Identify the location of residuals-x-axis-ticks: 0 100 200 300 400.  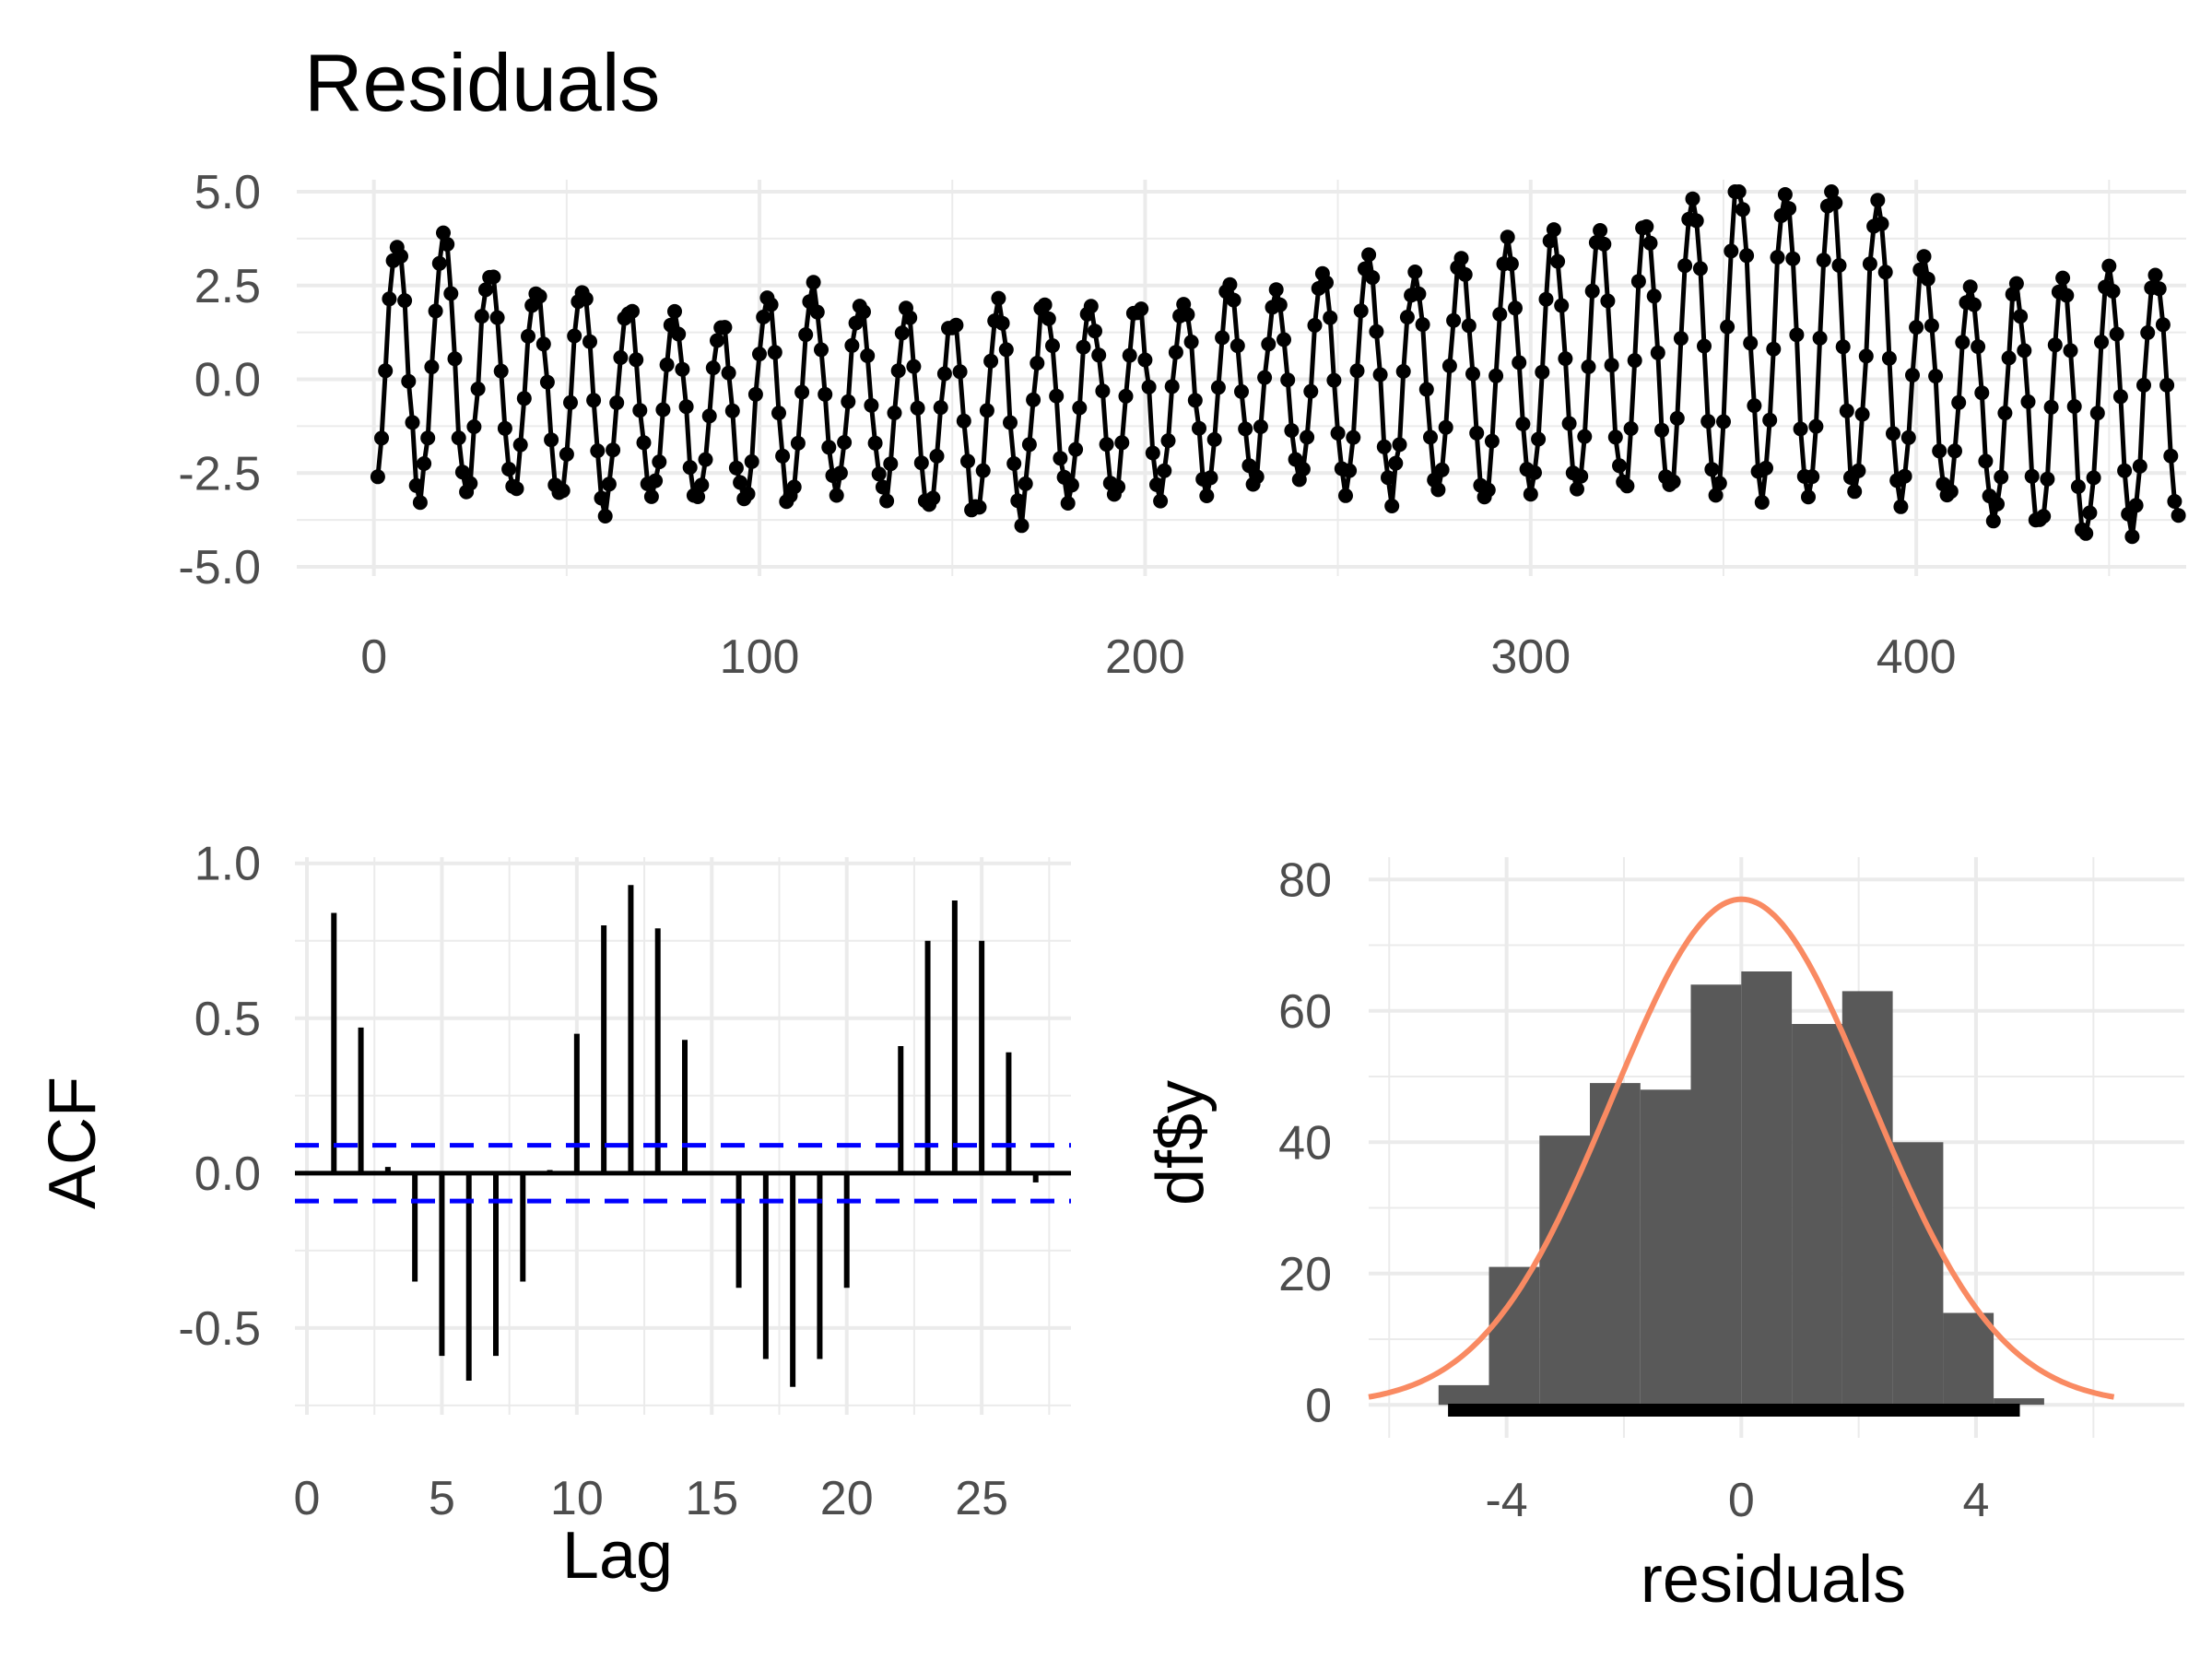
(1158, 657).